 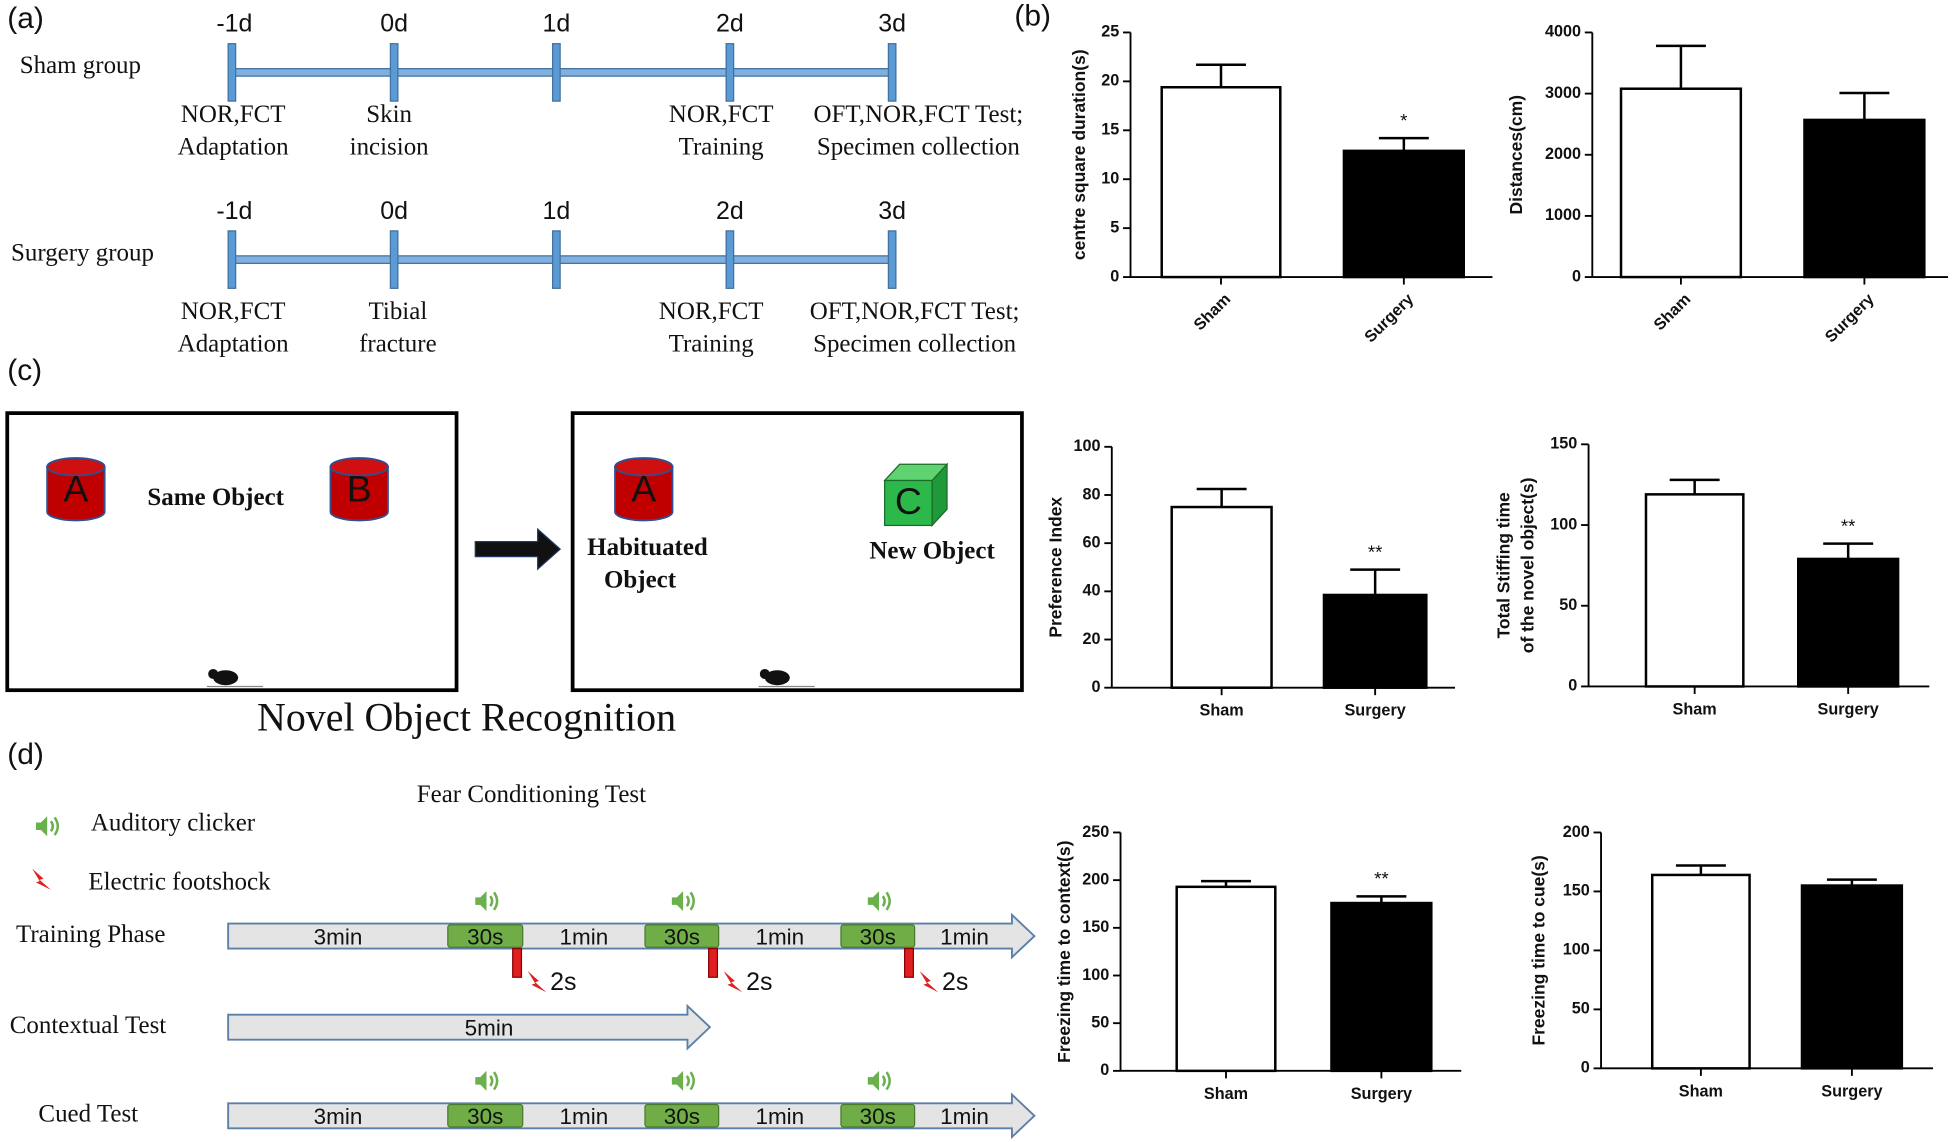 I want to click on object-letter: A, so click(x=643, y=489).